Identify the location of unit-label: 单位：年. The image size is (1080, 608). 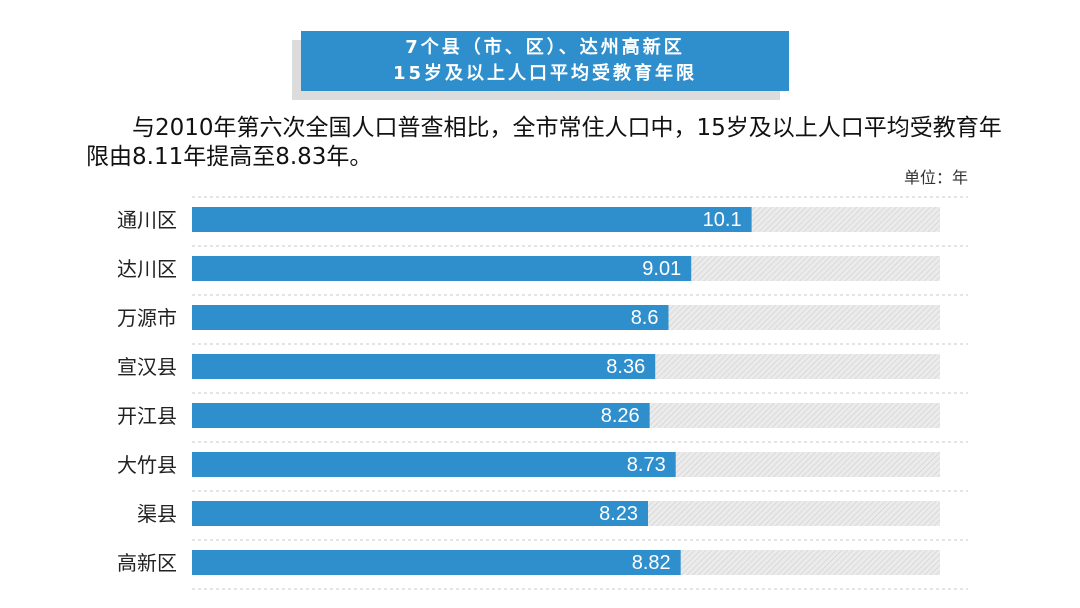
(935, 177).